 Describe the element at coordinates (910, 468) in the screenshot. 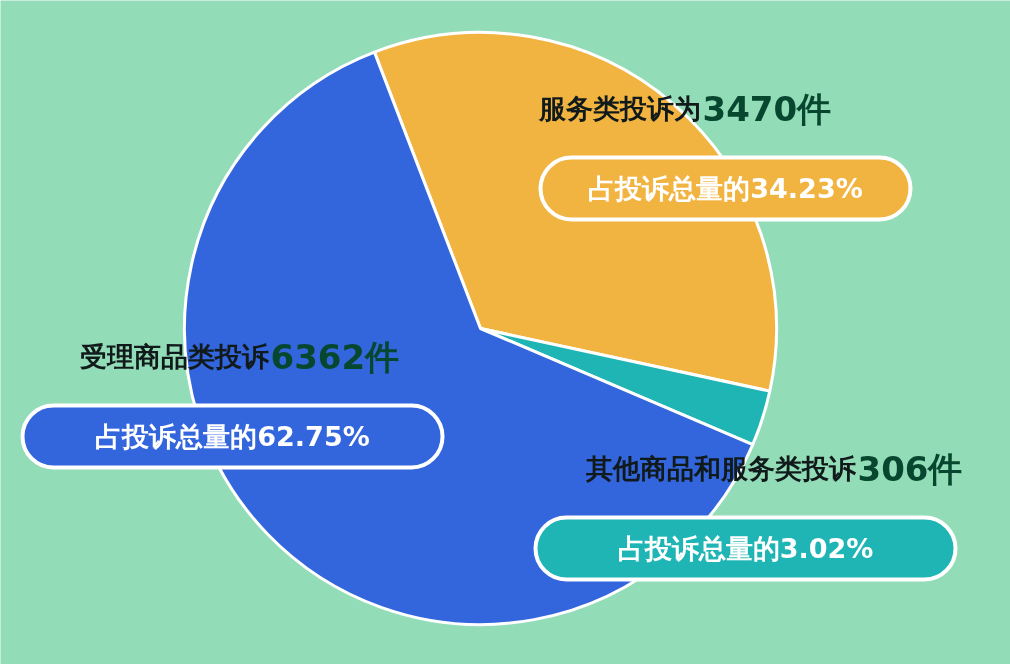

I see `data-label: 306件` at that location.